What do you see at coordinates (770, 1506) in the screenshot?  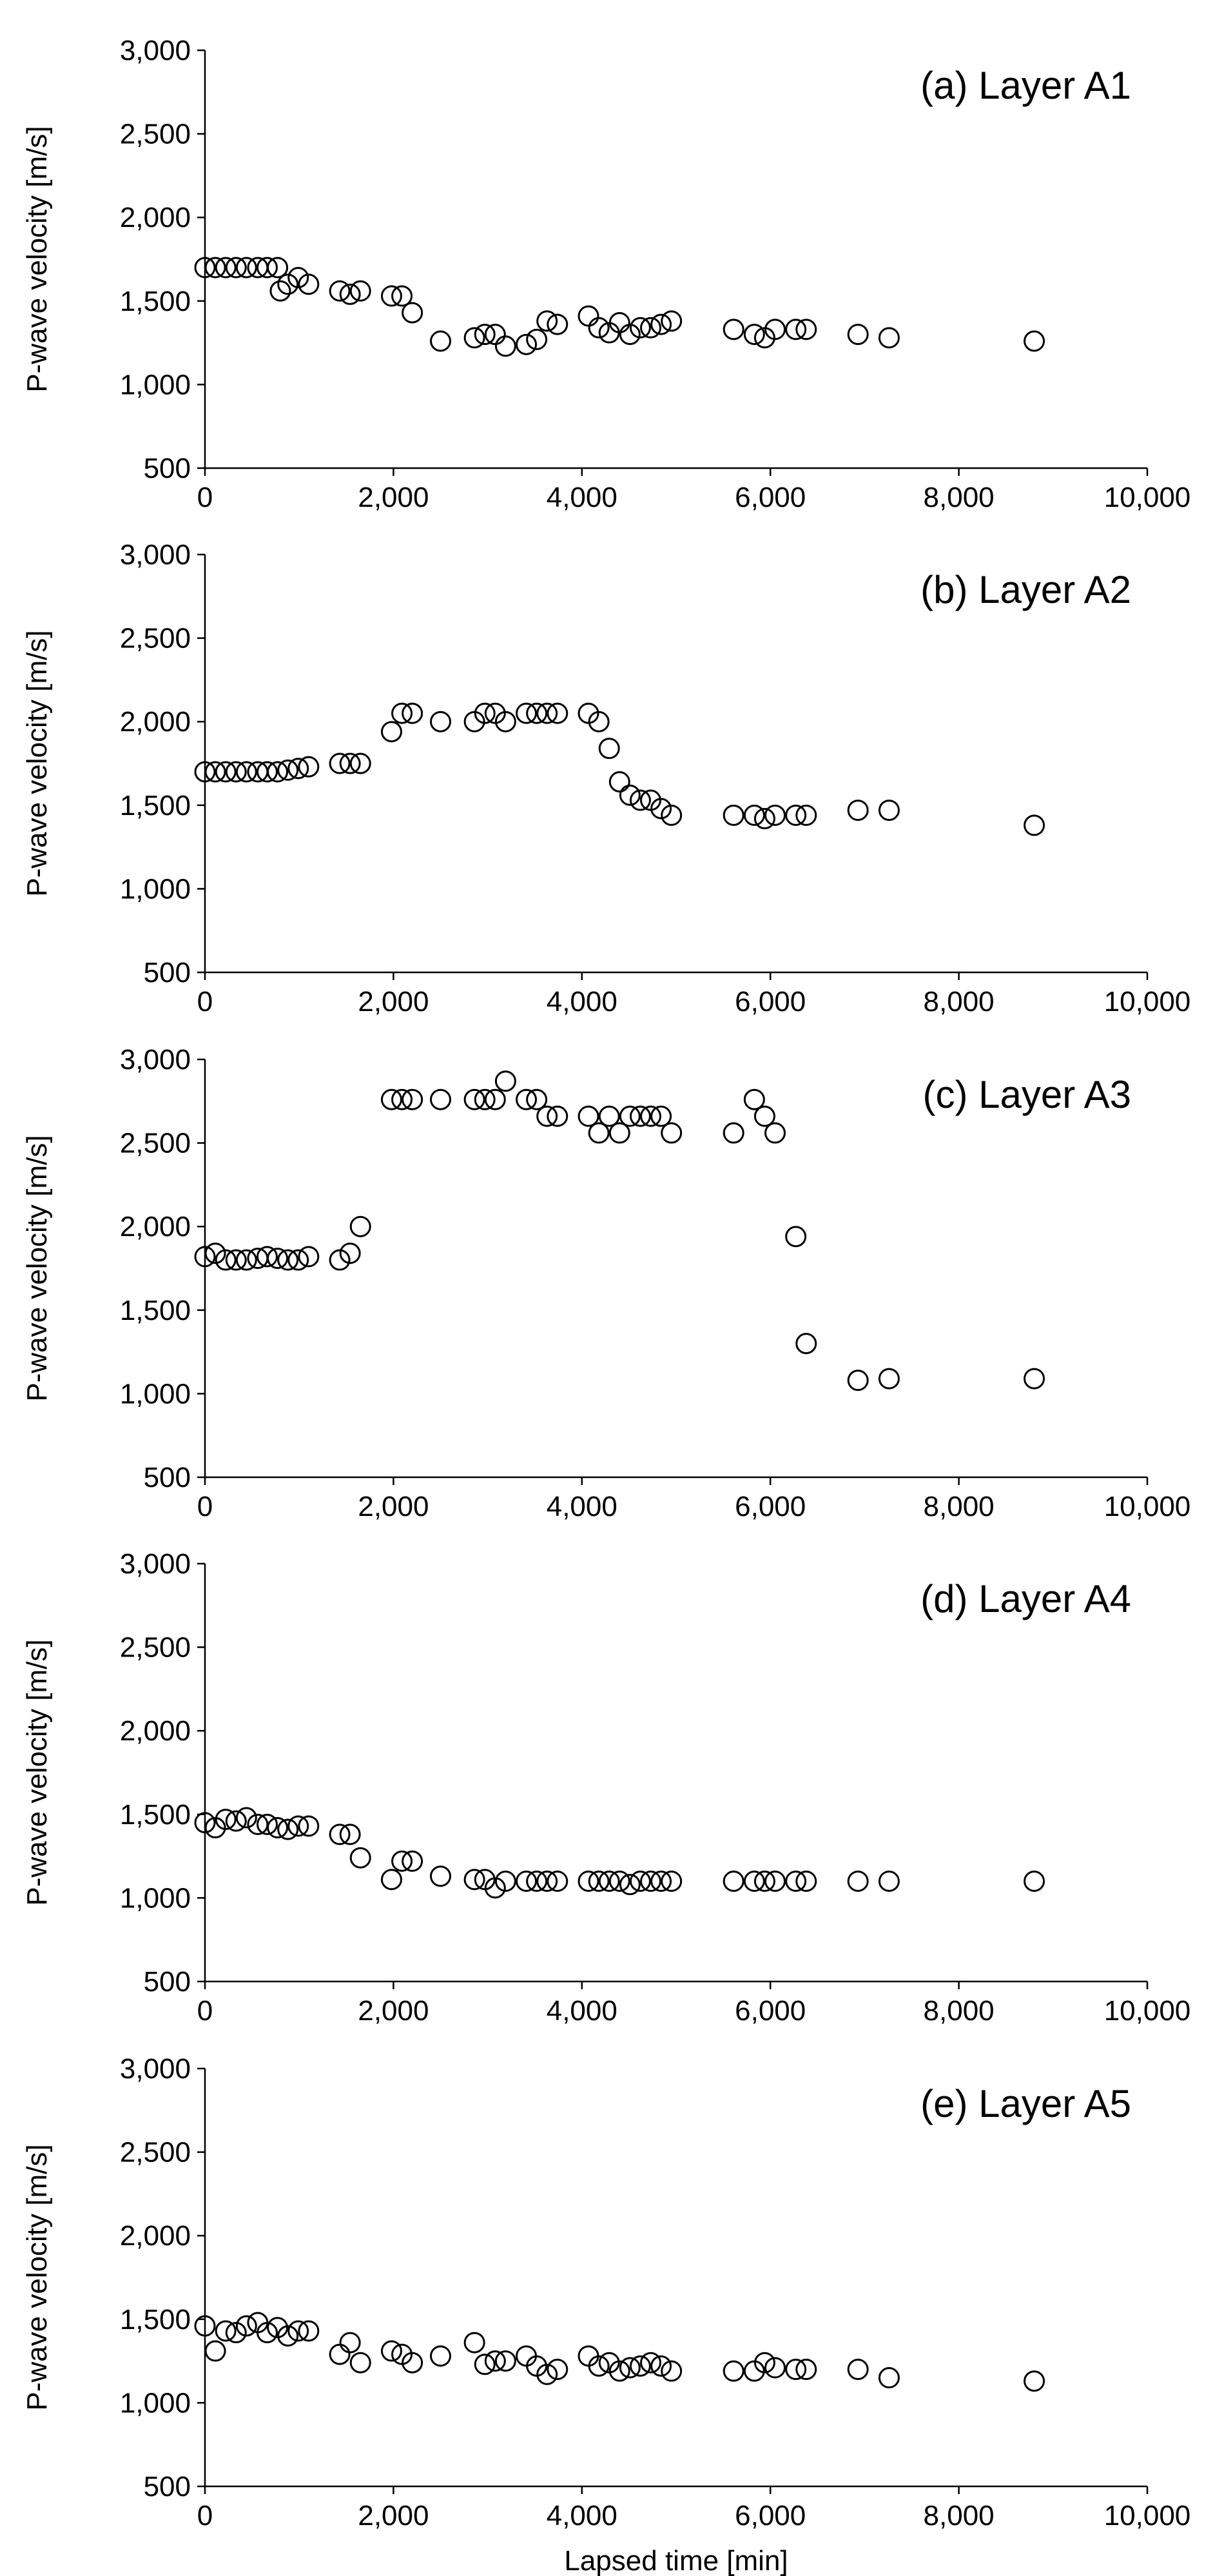 I see `x-tick-label: 6,000` at bounding box center [770, 1506].